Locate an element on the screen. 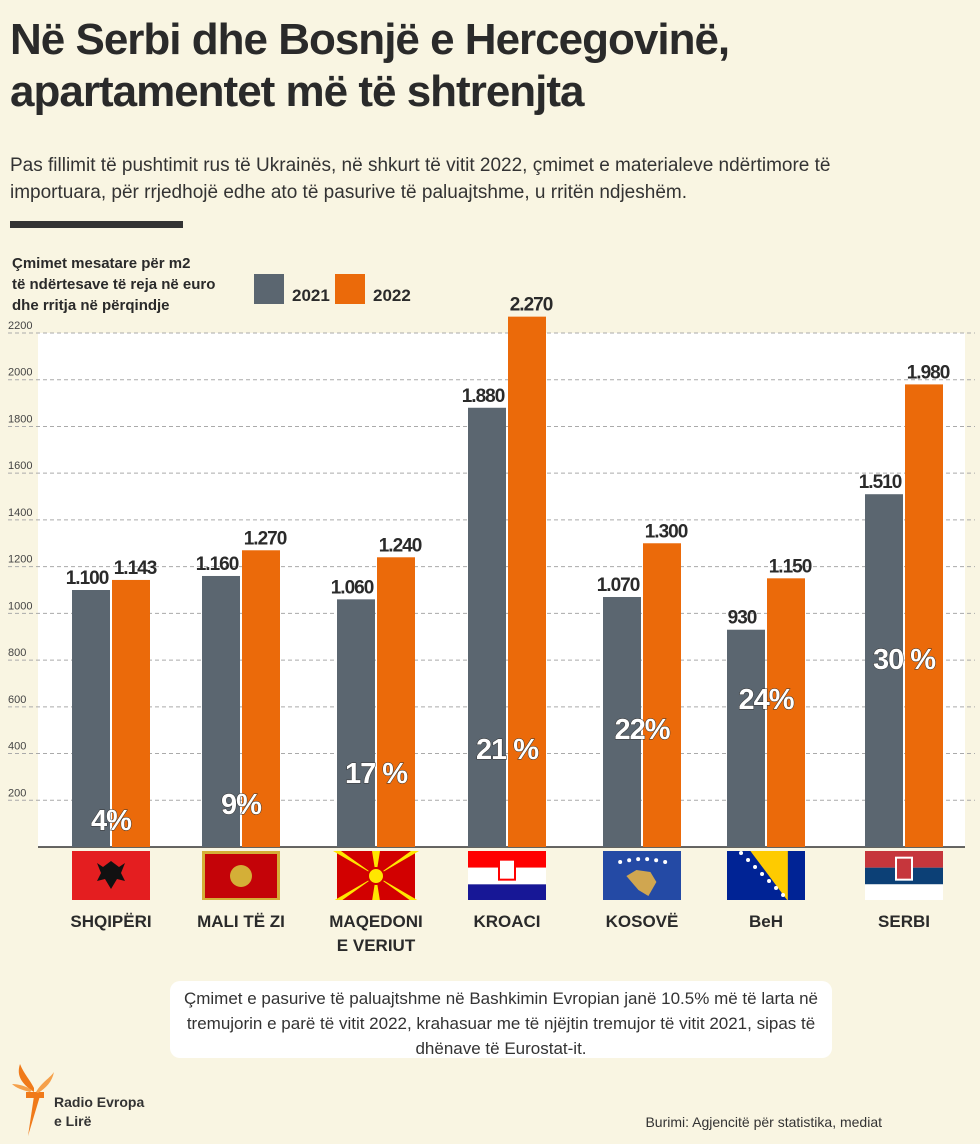 The width and height of the screenshot is (980, 1144). category-label: KOSOVË is located at coordinates (642, 922).